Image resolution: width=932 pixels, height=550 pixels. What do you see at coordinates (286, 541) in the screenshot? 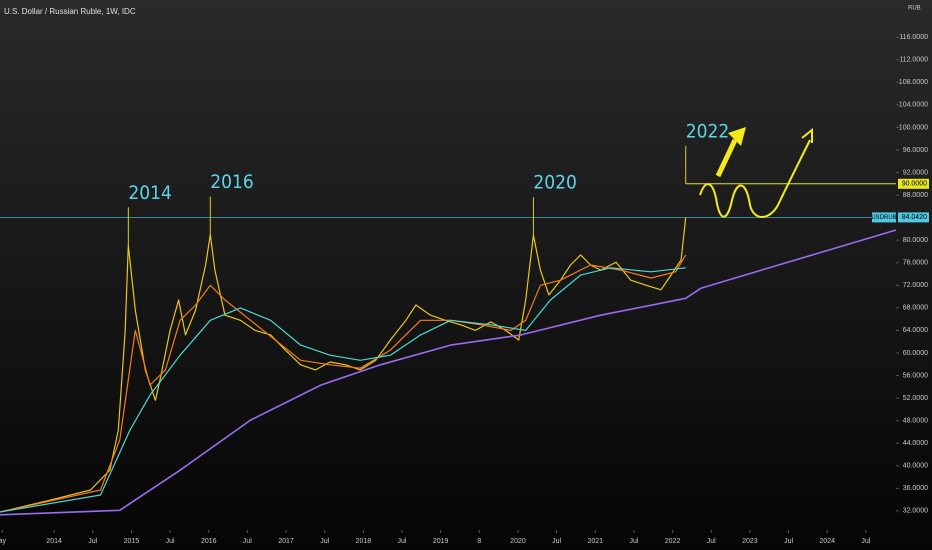
I see `x-tick-label: 2017` at bounding box center [286, 541].